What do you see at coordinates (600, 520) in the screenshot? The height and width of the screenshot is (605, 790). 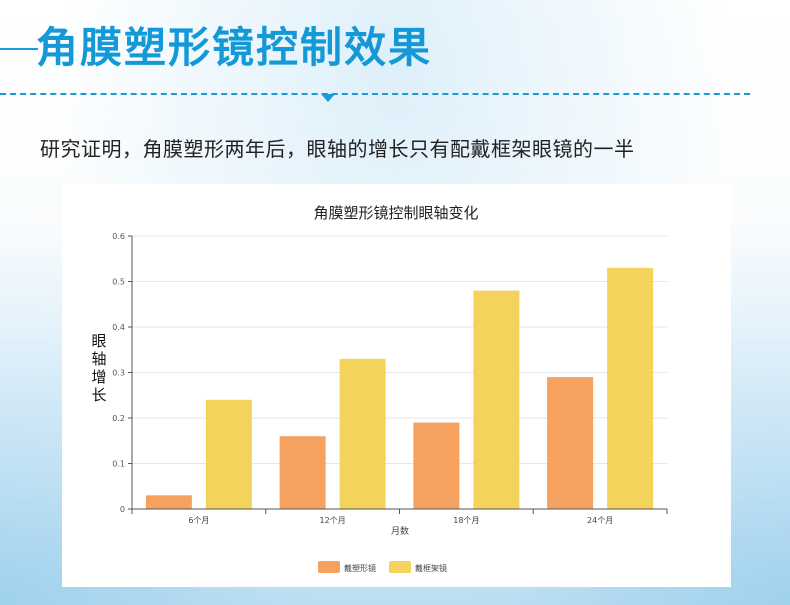 I see `x-tick-label: 24个月` at bounding box center [600, 520].